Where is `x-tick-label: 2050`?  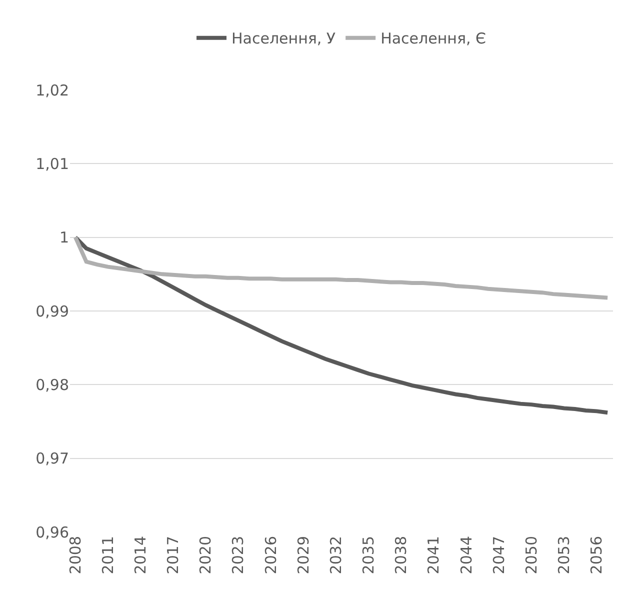 x-tick-label: 2050 is located at coordinates (531, 555).